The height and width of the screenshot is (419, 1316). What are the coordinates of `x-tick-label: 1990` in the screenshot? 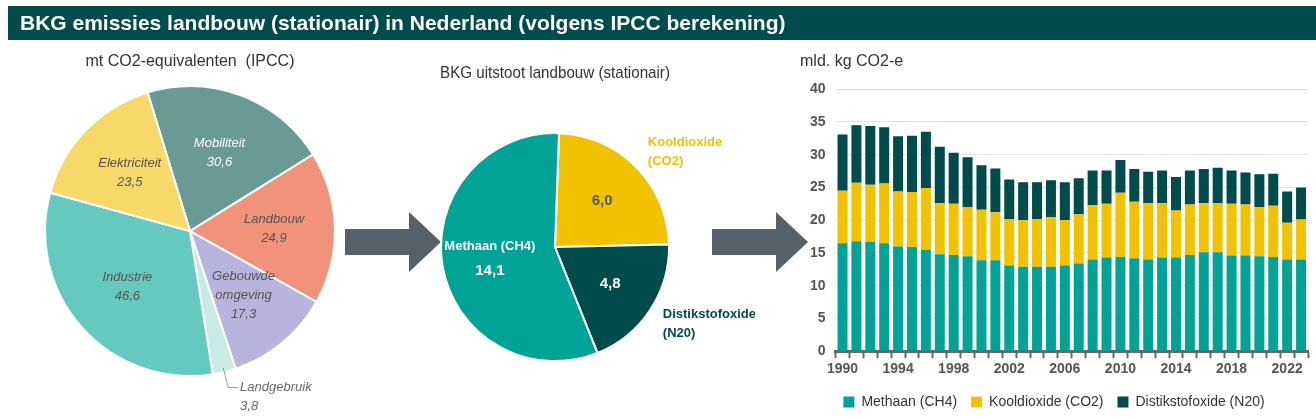 It's located at (842, 368).